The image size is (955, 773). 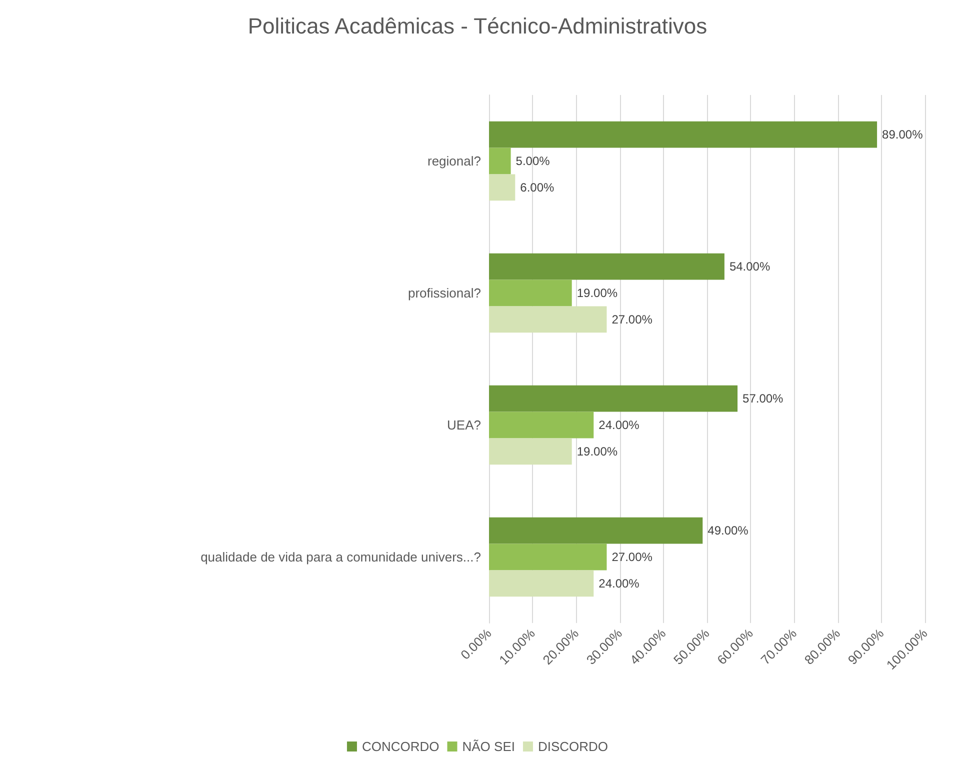 What do you see at coordinates (464, 425) in the screenshot?
I see `y-tick-label: UEA?` at bounding box center [464, 425].